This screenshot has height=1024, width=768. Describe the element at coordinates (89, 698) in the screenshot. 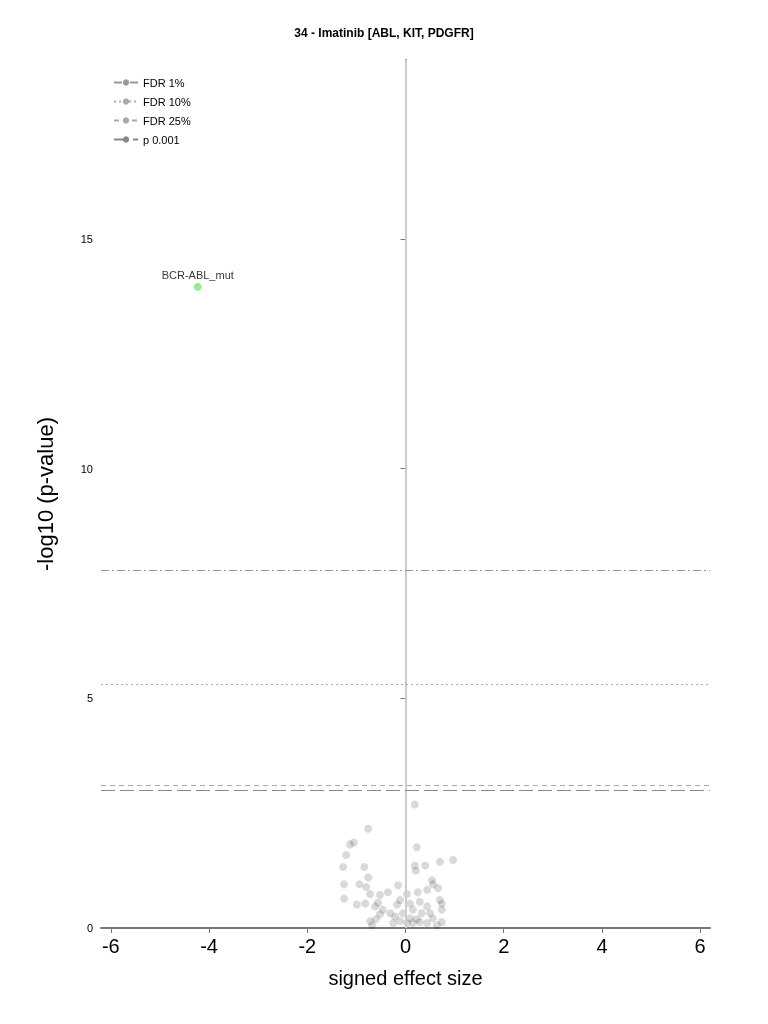

I see `y-tick-label: 5` at that location.